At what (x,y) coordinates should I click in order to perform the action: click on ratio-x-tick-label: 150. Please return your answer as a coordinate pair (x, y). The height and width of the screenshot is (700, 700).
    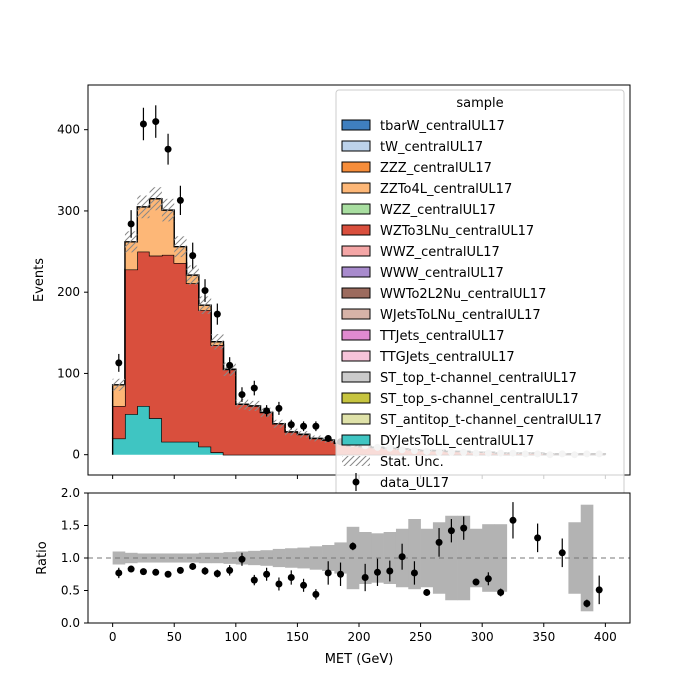
    Looking at the image, I should click on (297, 637).